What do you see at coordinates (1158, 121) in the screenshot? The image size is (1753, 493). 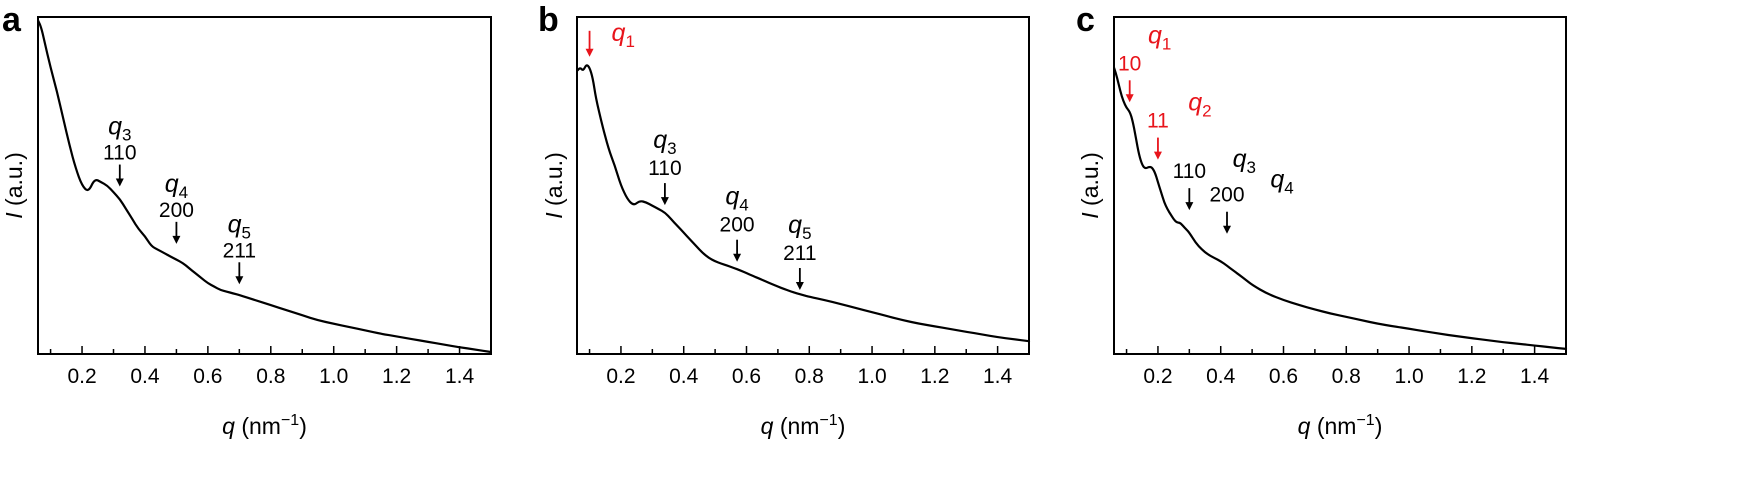 I see `miller-index-label: 11` at bounding box center [1158, 121].